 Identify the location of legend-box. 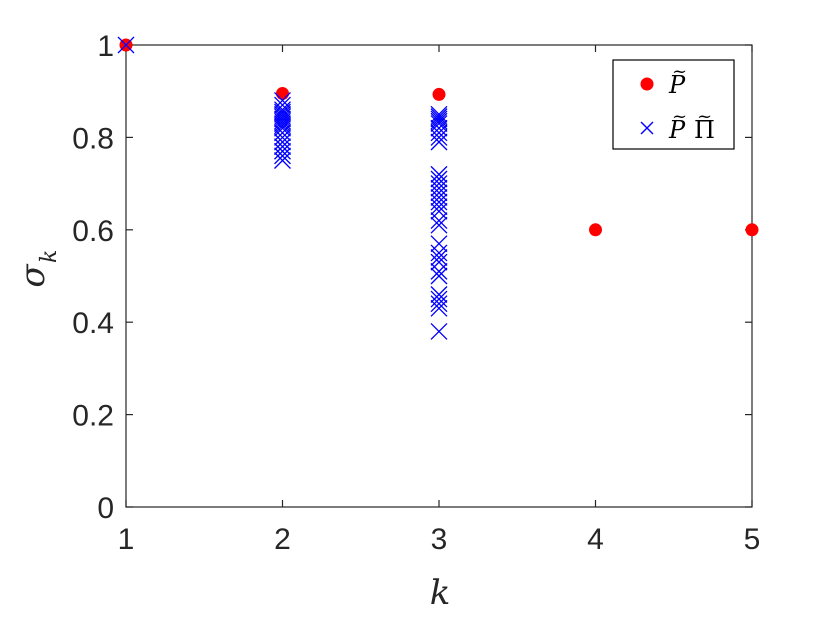
(673, 104).